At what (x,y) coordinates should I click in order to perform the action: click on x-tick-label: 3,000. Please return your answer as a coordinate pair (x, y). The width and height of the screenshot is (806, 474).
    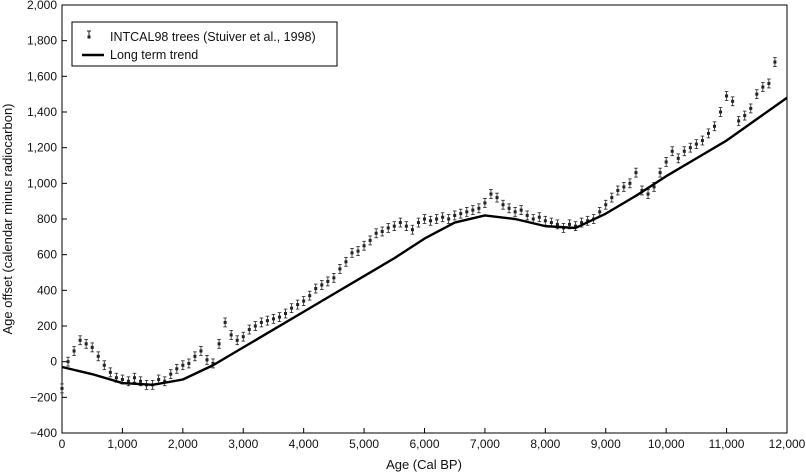
    Looking at the image, I should click on (243, 444).